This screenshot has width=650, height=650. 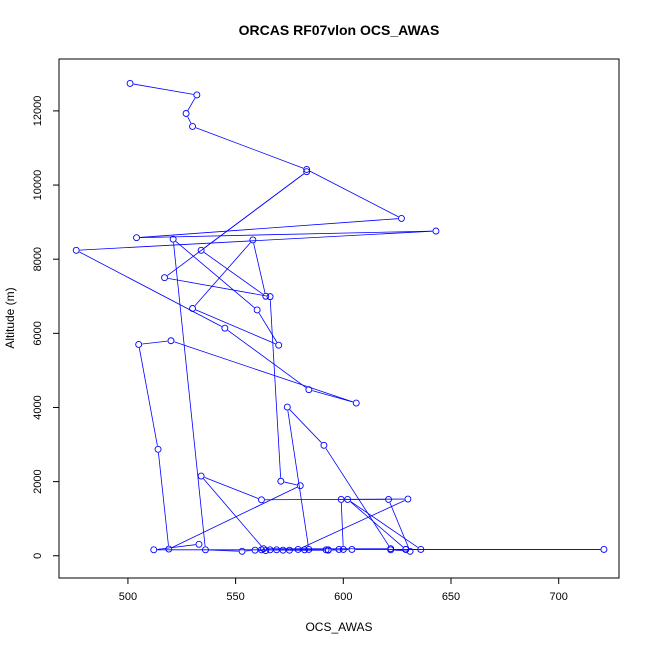 What do you see at coordinates (343, 590) in the screenshot?
I see `x-axis: 500 550 600 650 700` at bounding box center [343, 590].